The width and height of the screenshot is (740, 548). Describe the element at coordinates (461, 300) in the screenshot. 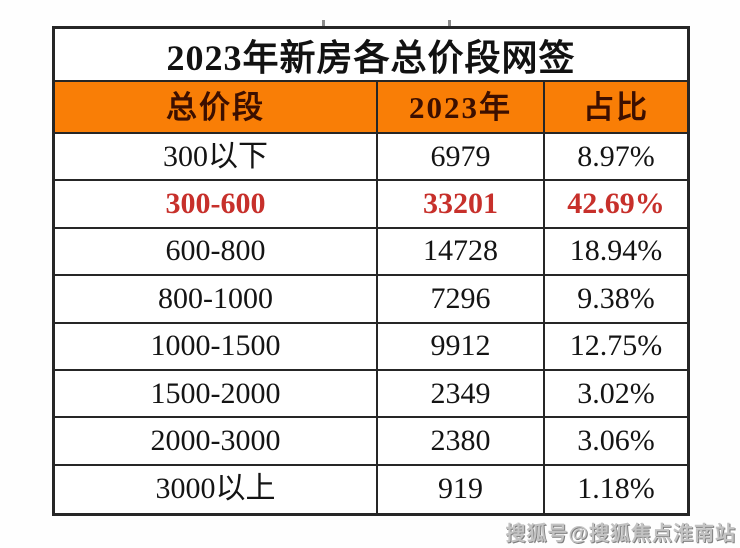

I see `count-cell: 7296` at that location.